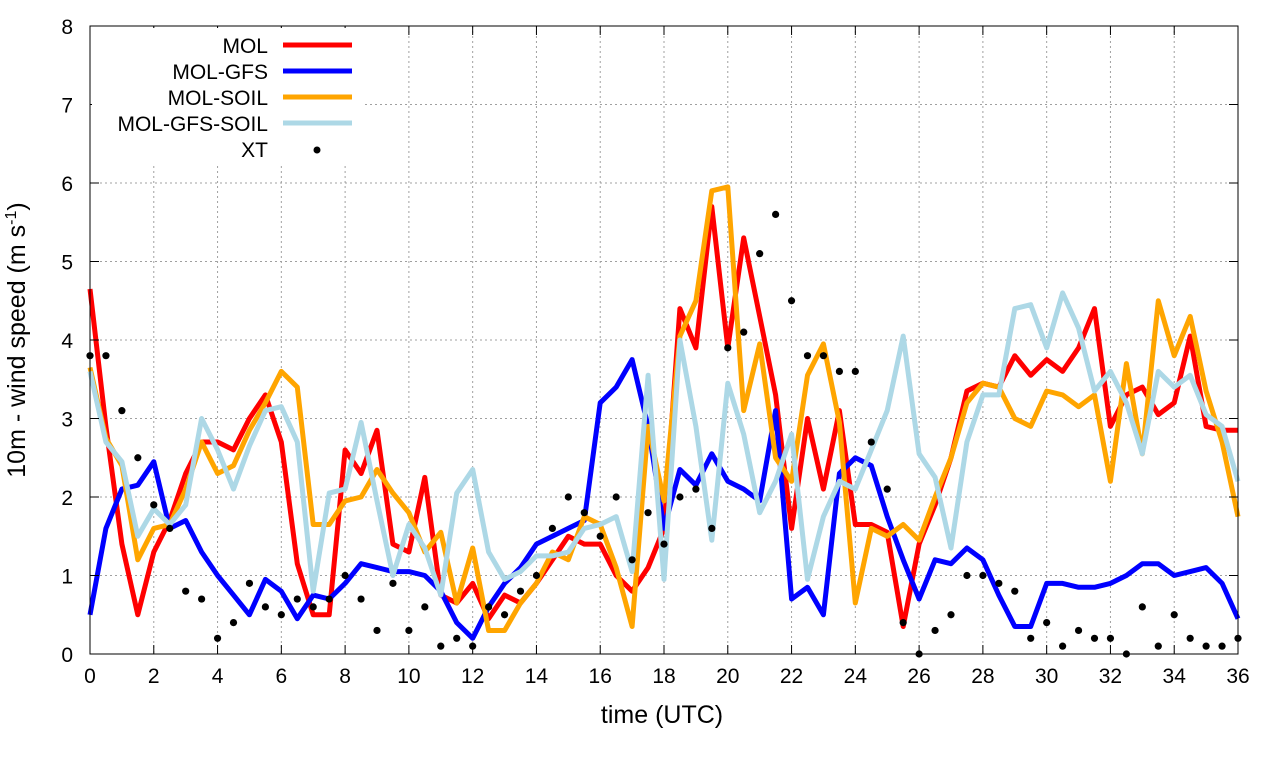 Image resolution: width=1280 pixels, height=760 pixels. I want to click on y-axis-label: 10m - wind speed (m s-1), so click(17, 339).